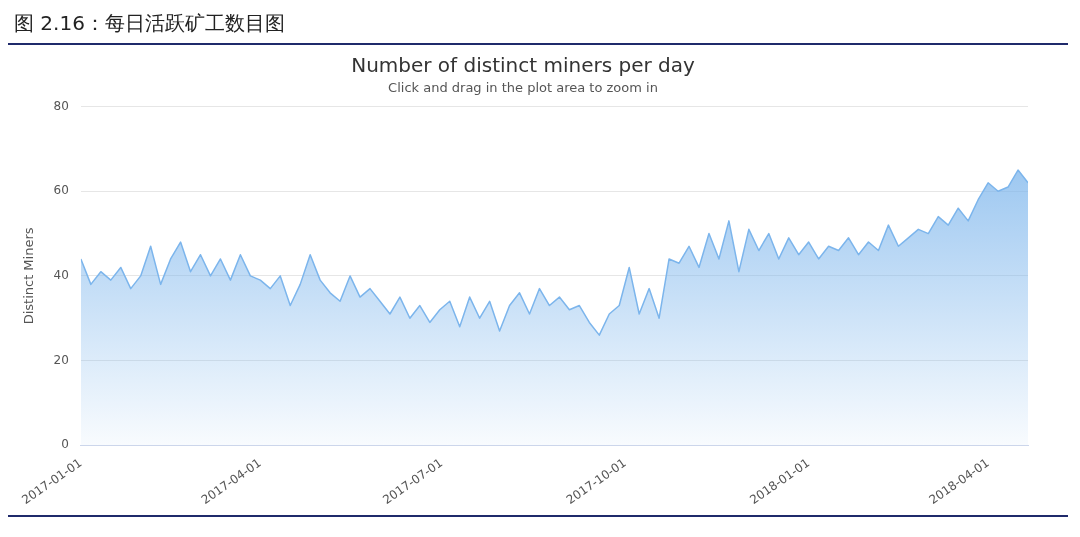 The image size is (1080, 537). I want to click on y-tick-label: 20, so click(61, 359).